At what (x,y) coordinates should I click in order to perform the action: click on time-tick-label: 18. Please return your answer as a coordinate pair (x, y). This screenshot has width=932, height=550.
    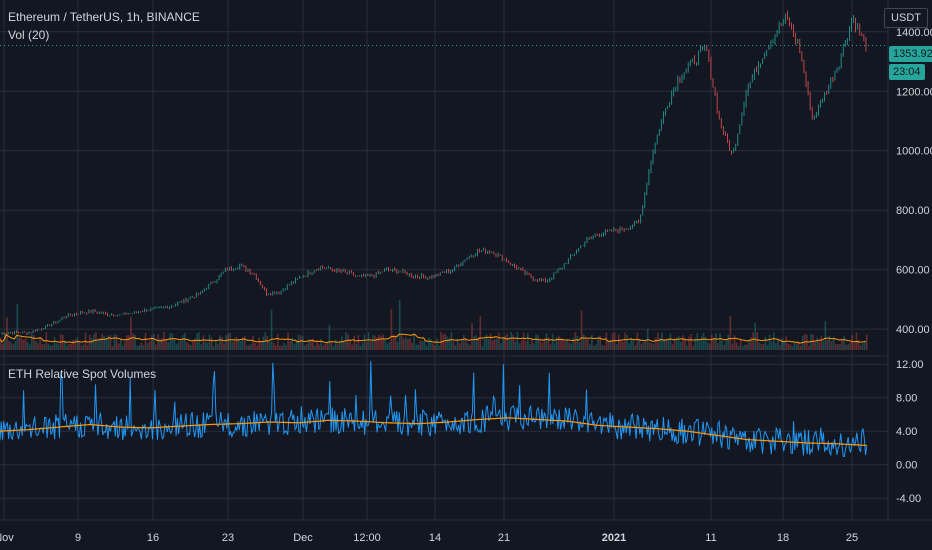
    Looking at the image, I should click on (783, 538).